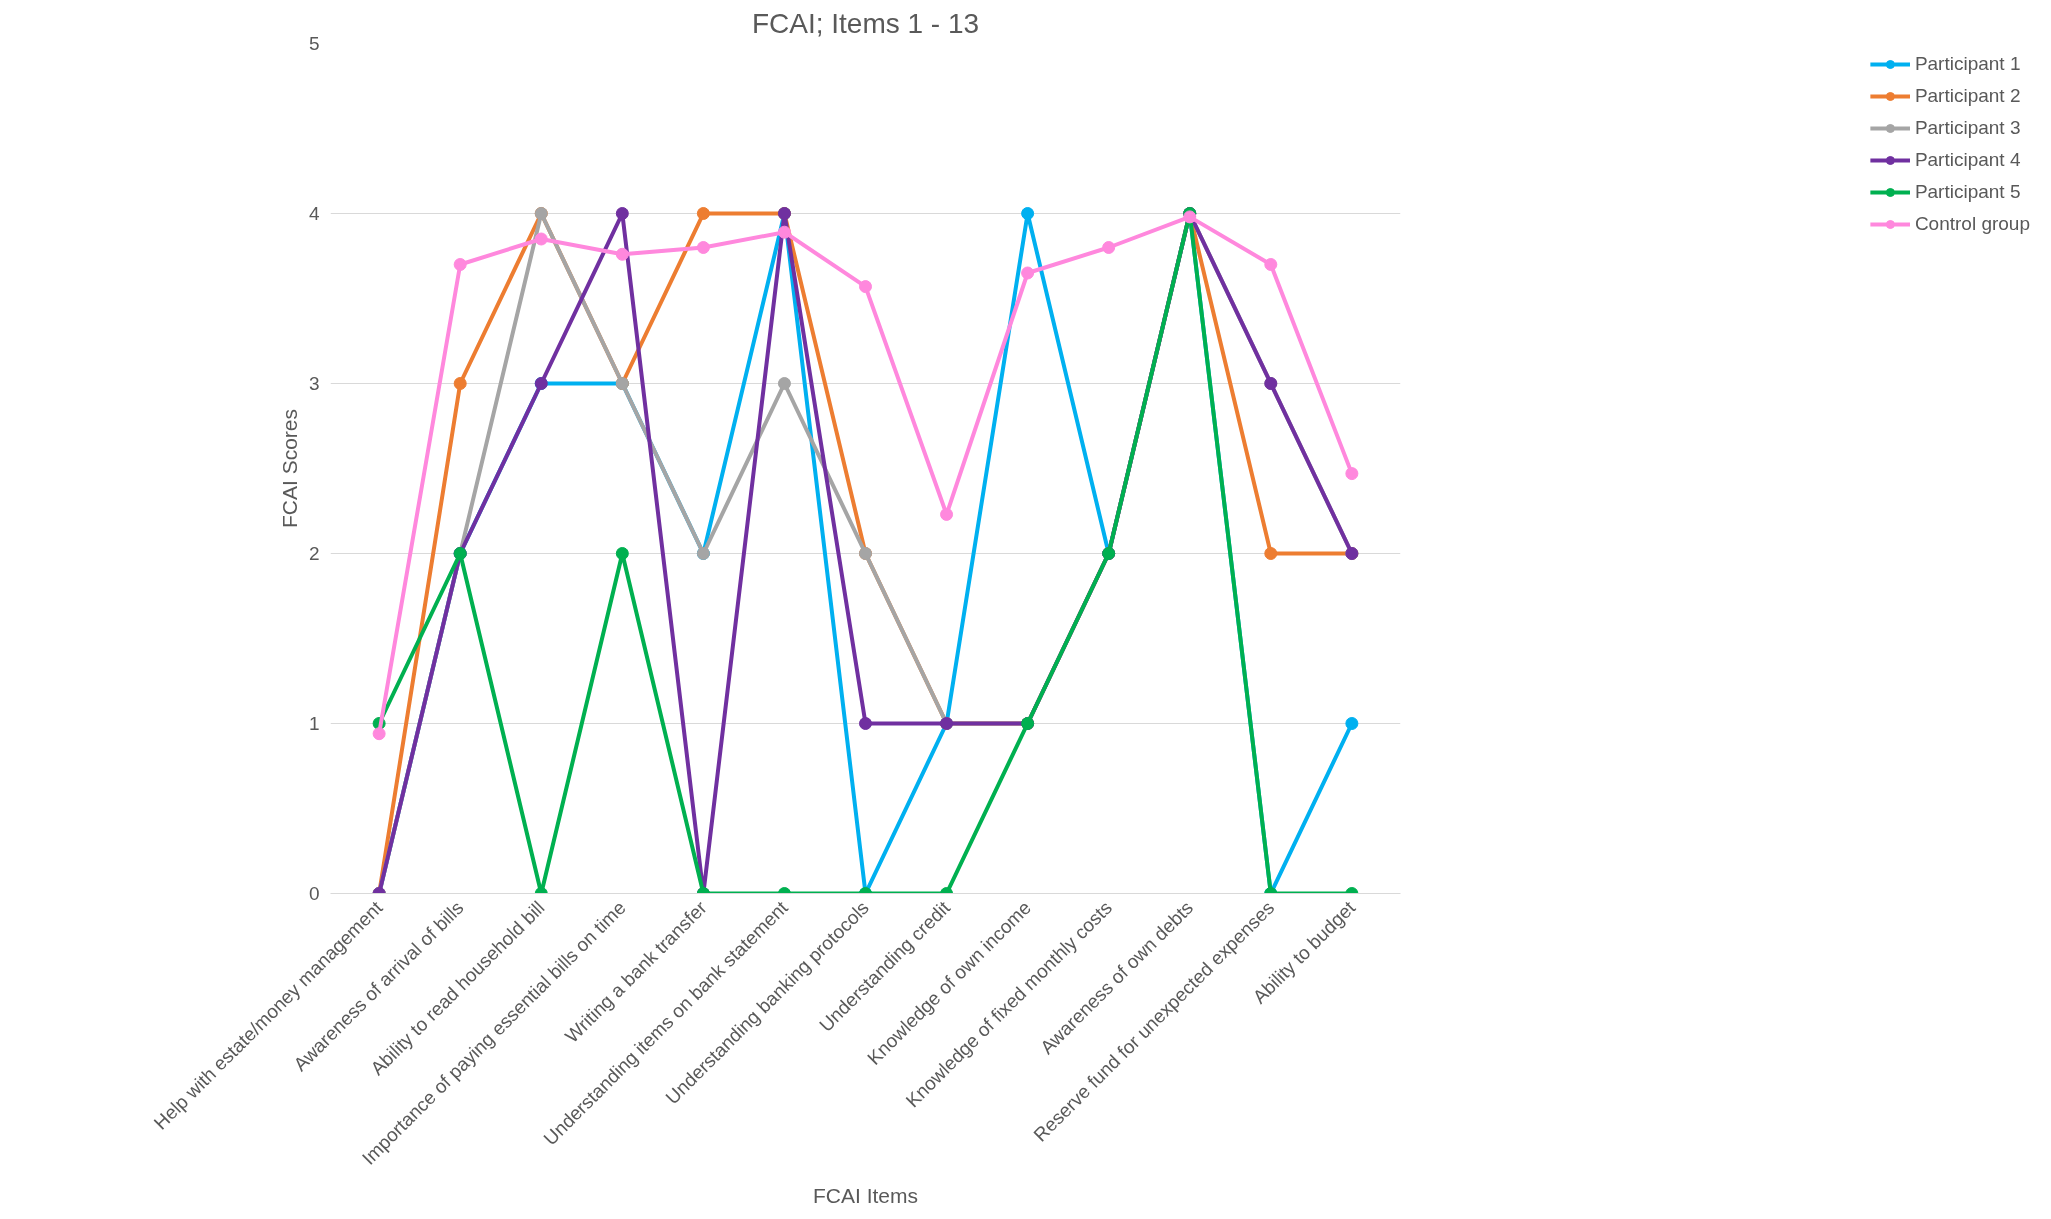  Describe the element at coordinates (1967, 128) in the screenshot. I see `legend-label: Participant 3` at that location.